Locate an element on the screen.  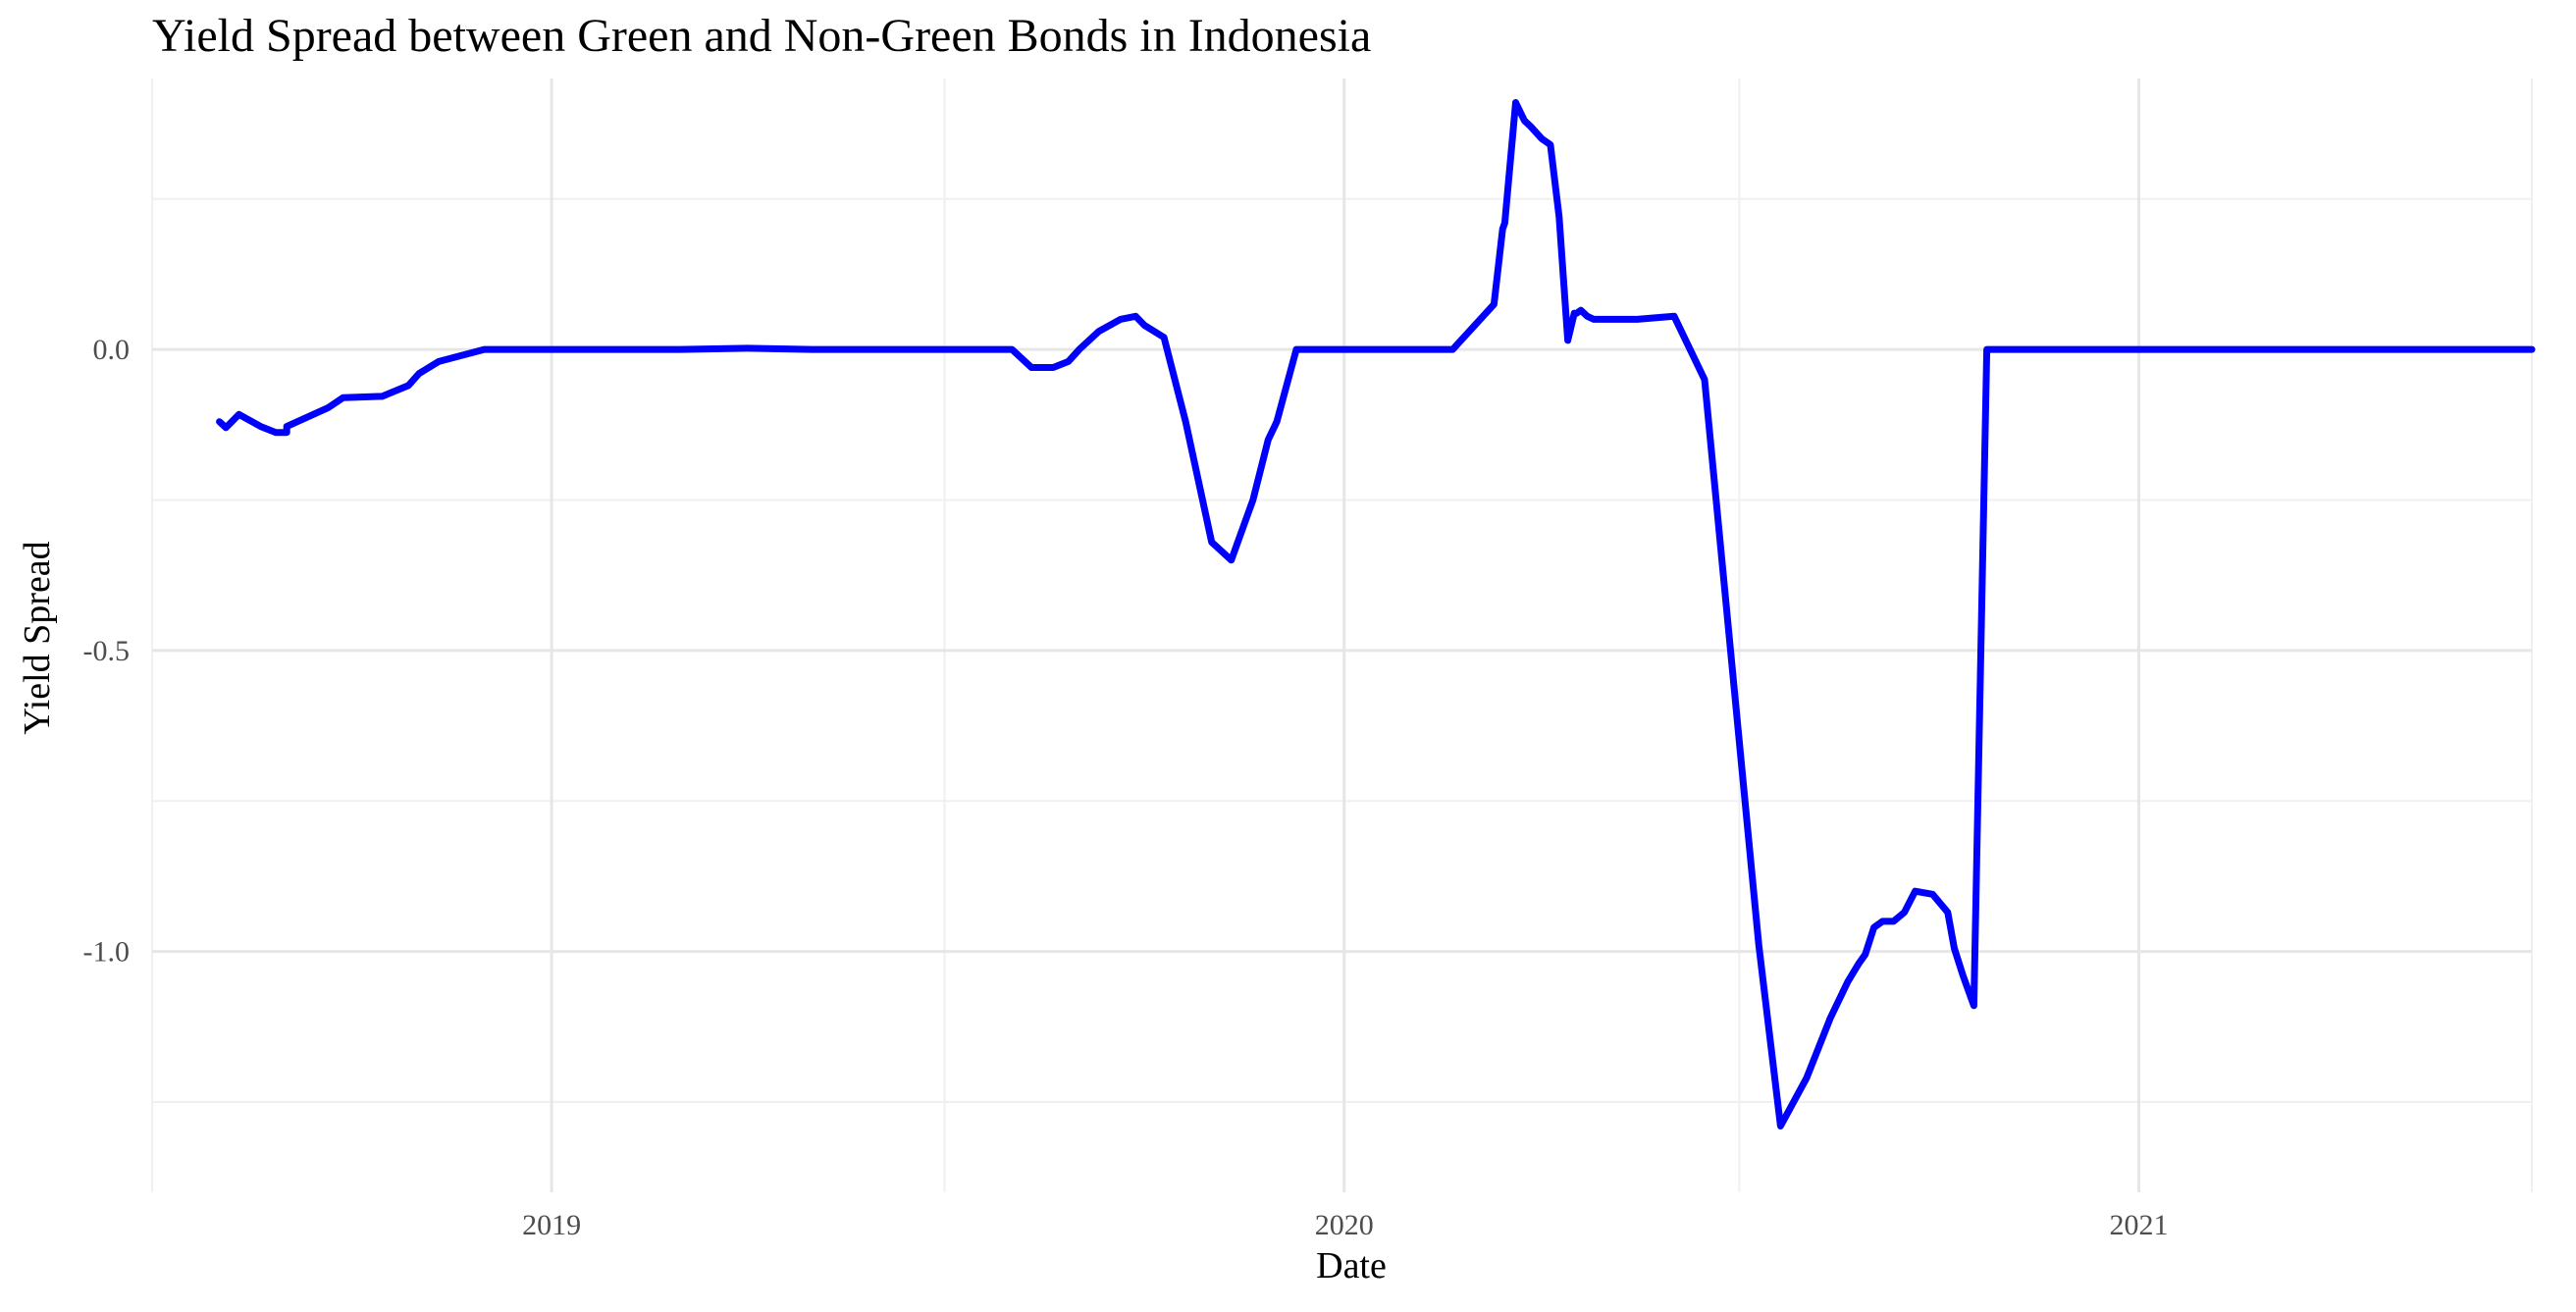
x-axis-label: Date is located at coordinates (1351, 1265).